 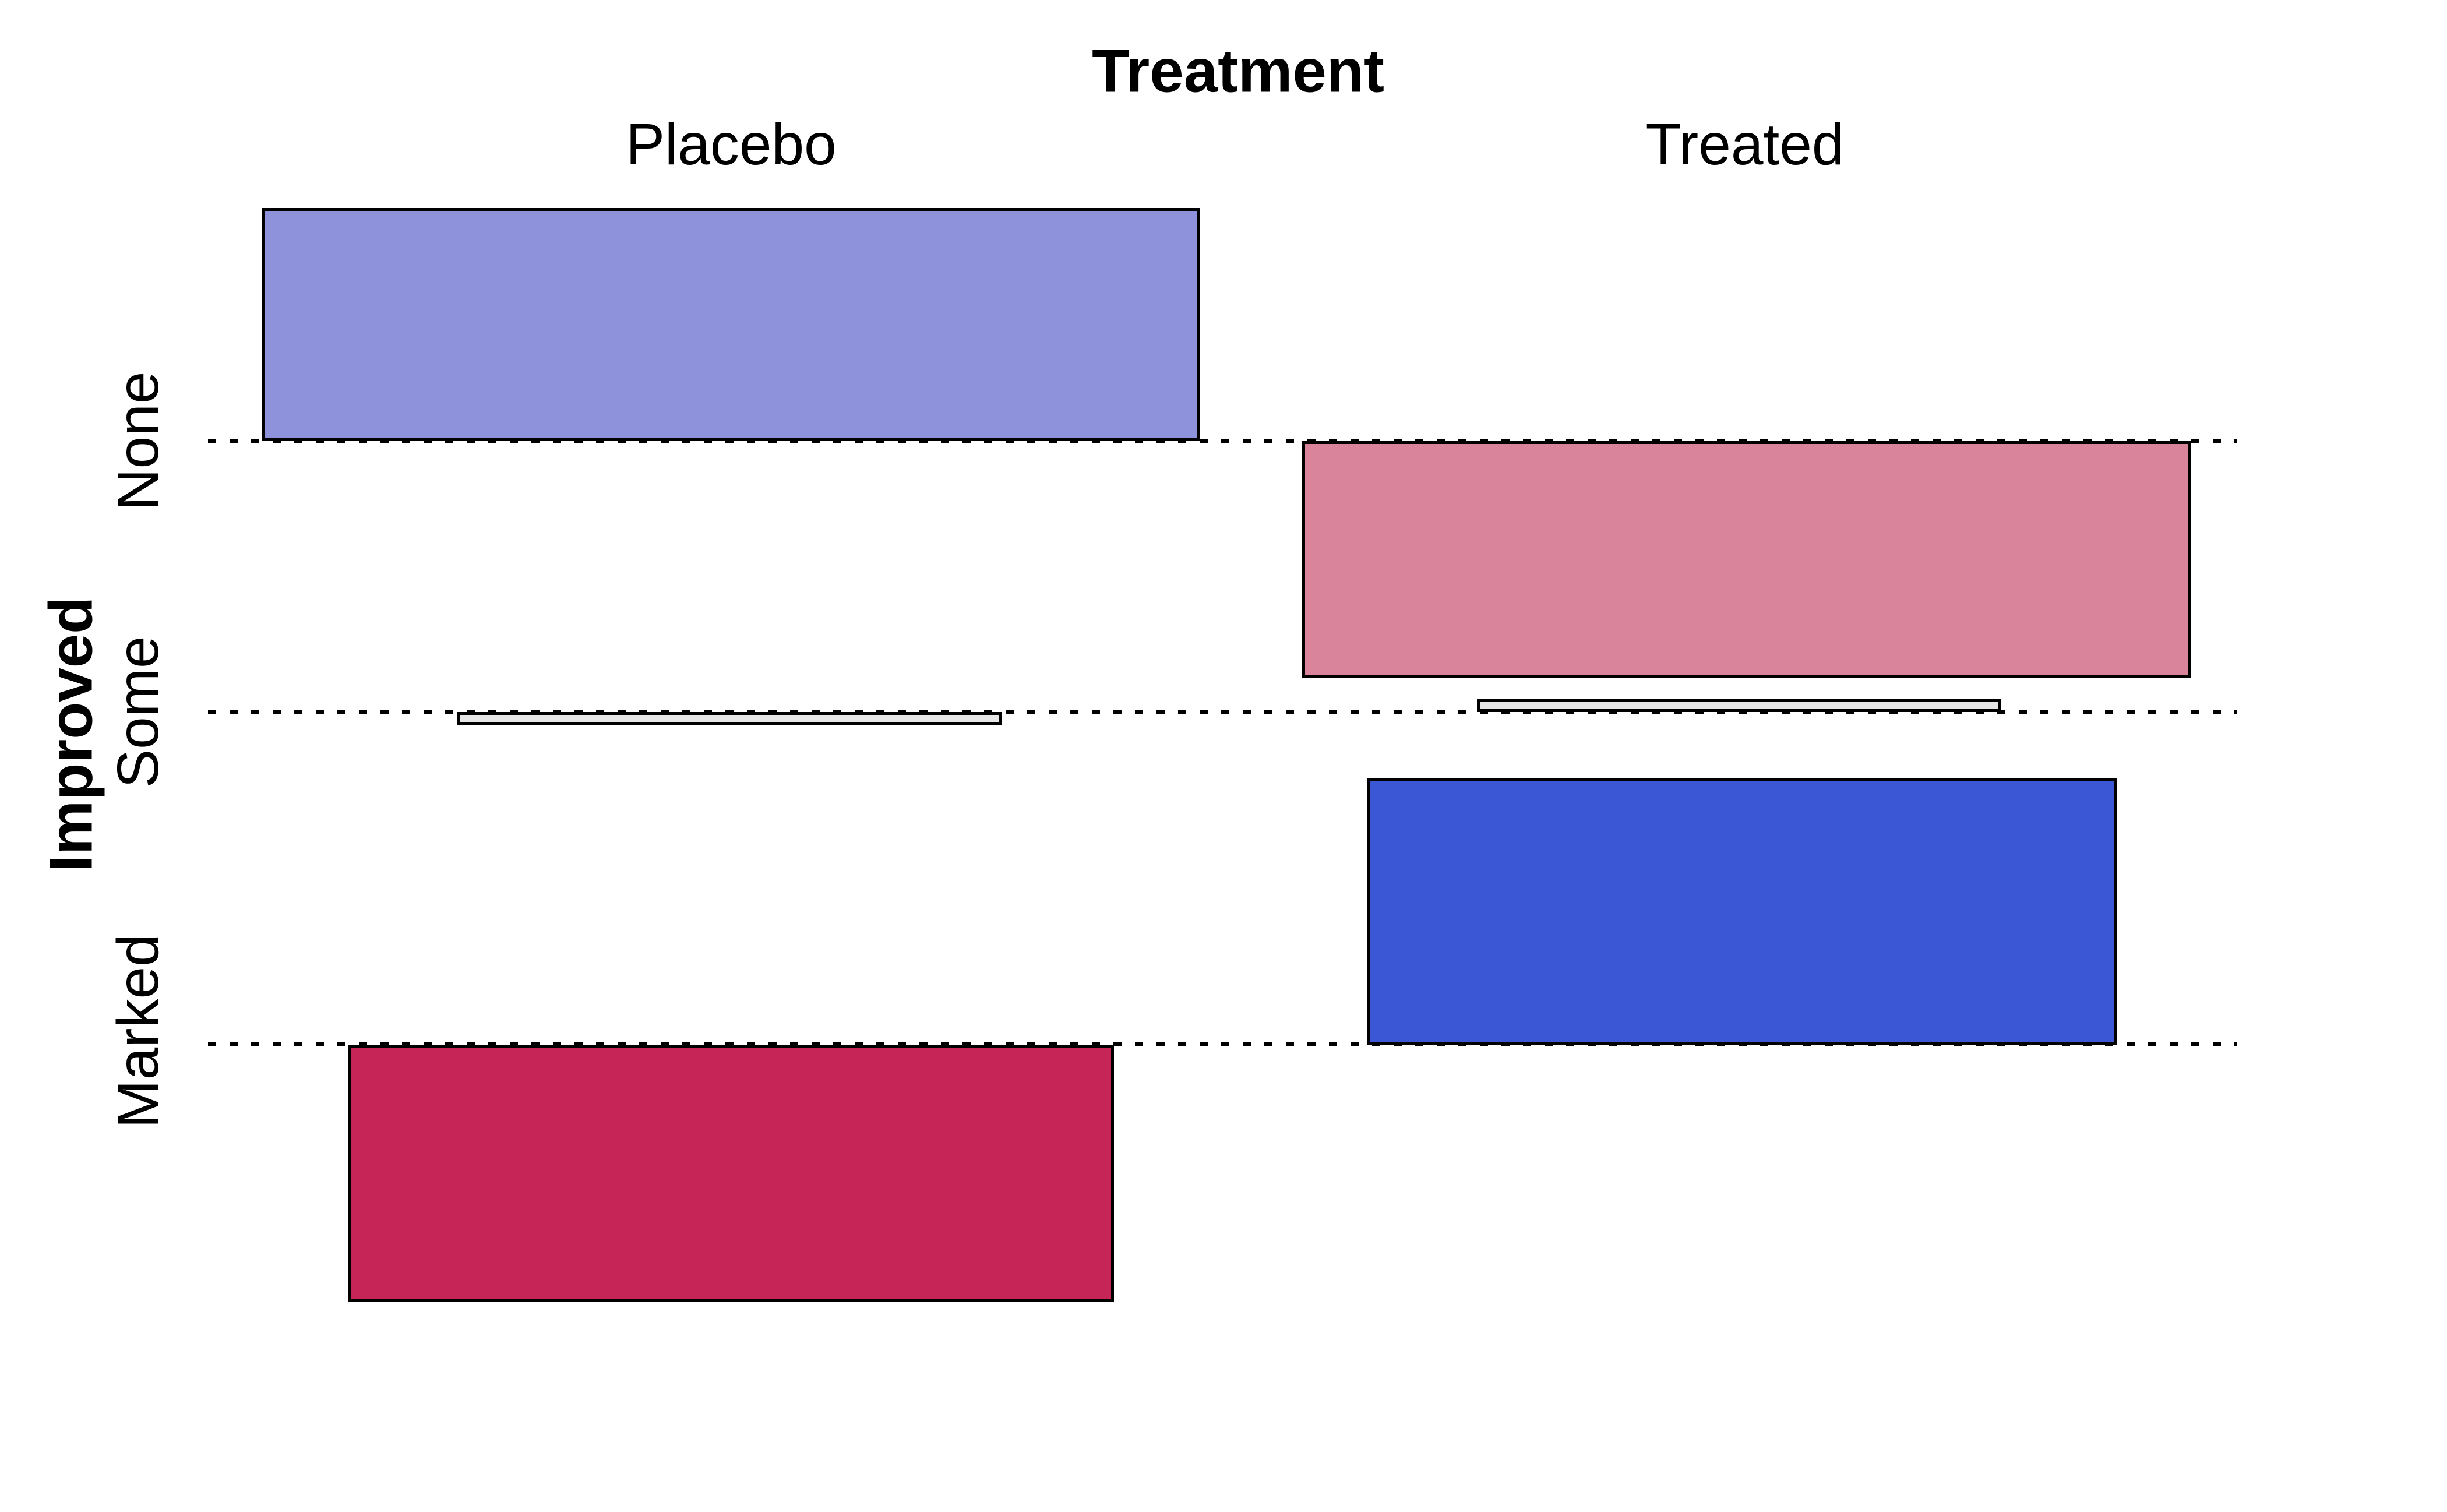 I want to click on chart-title: Treatment, so click(x=1238, y=71).